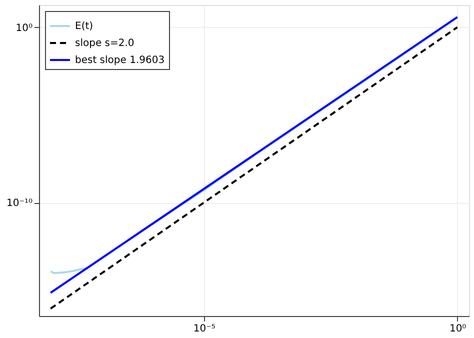  I want to click on y-tick-label: 10⁻¹⁰, so click(19, 204).